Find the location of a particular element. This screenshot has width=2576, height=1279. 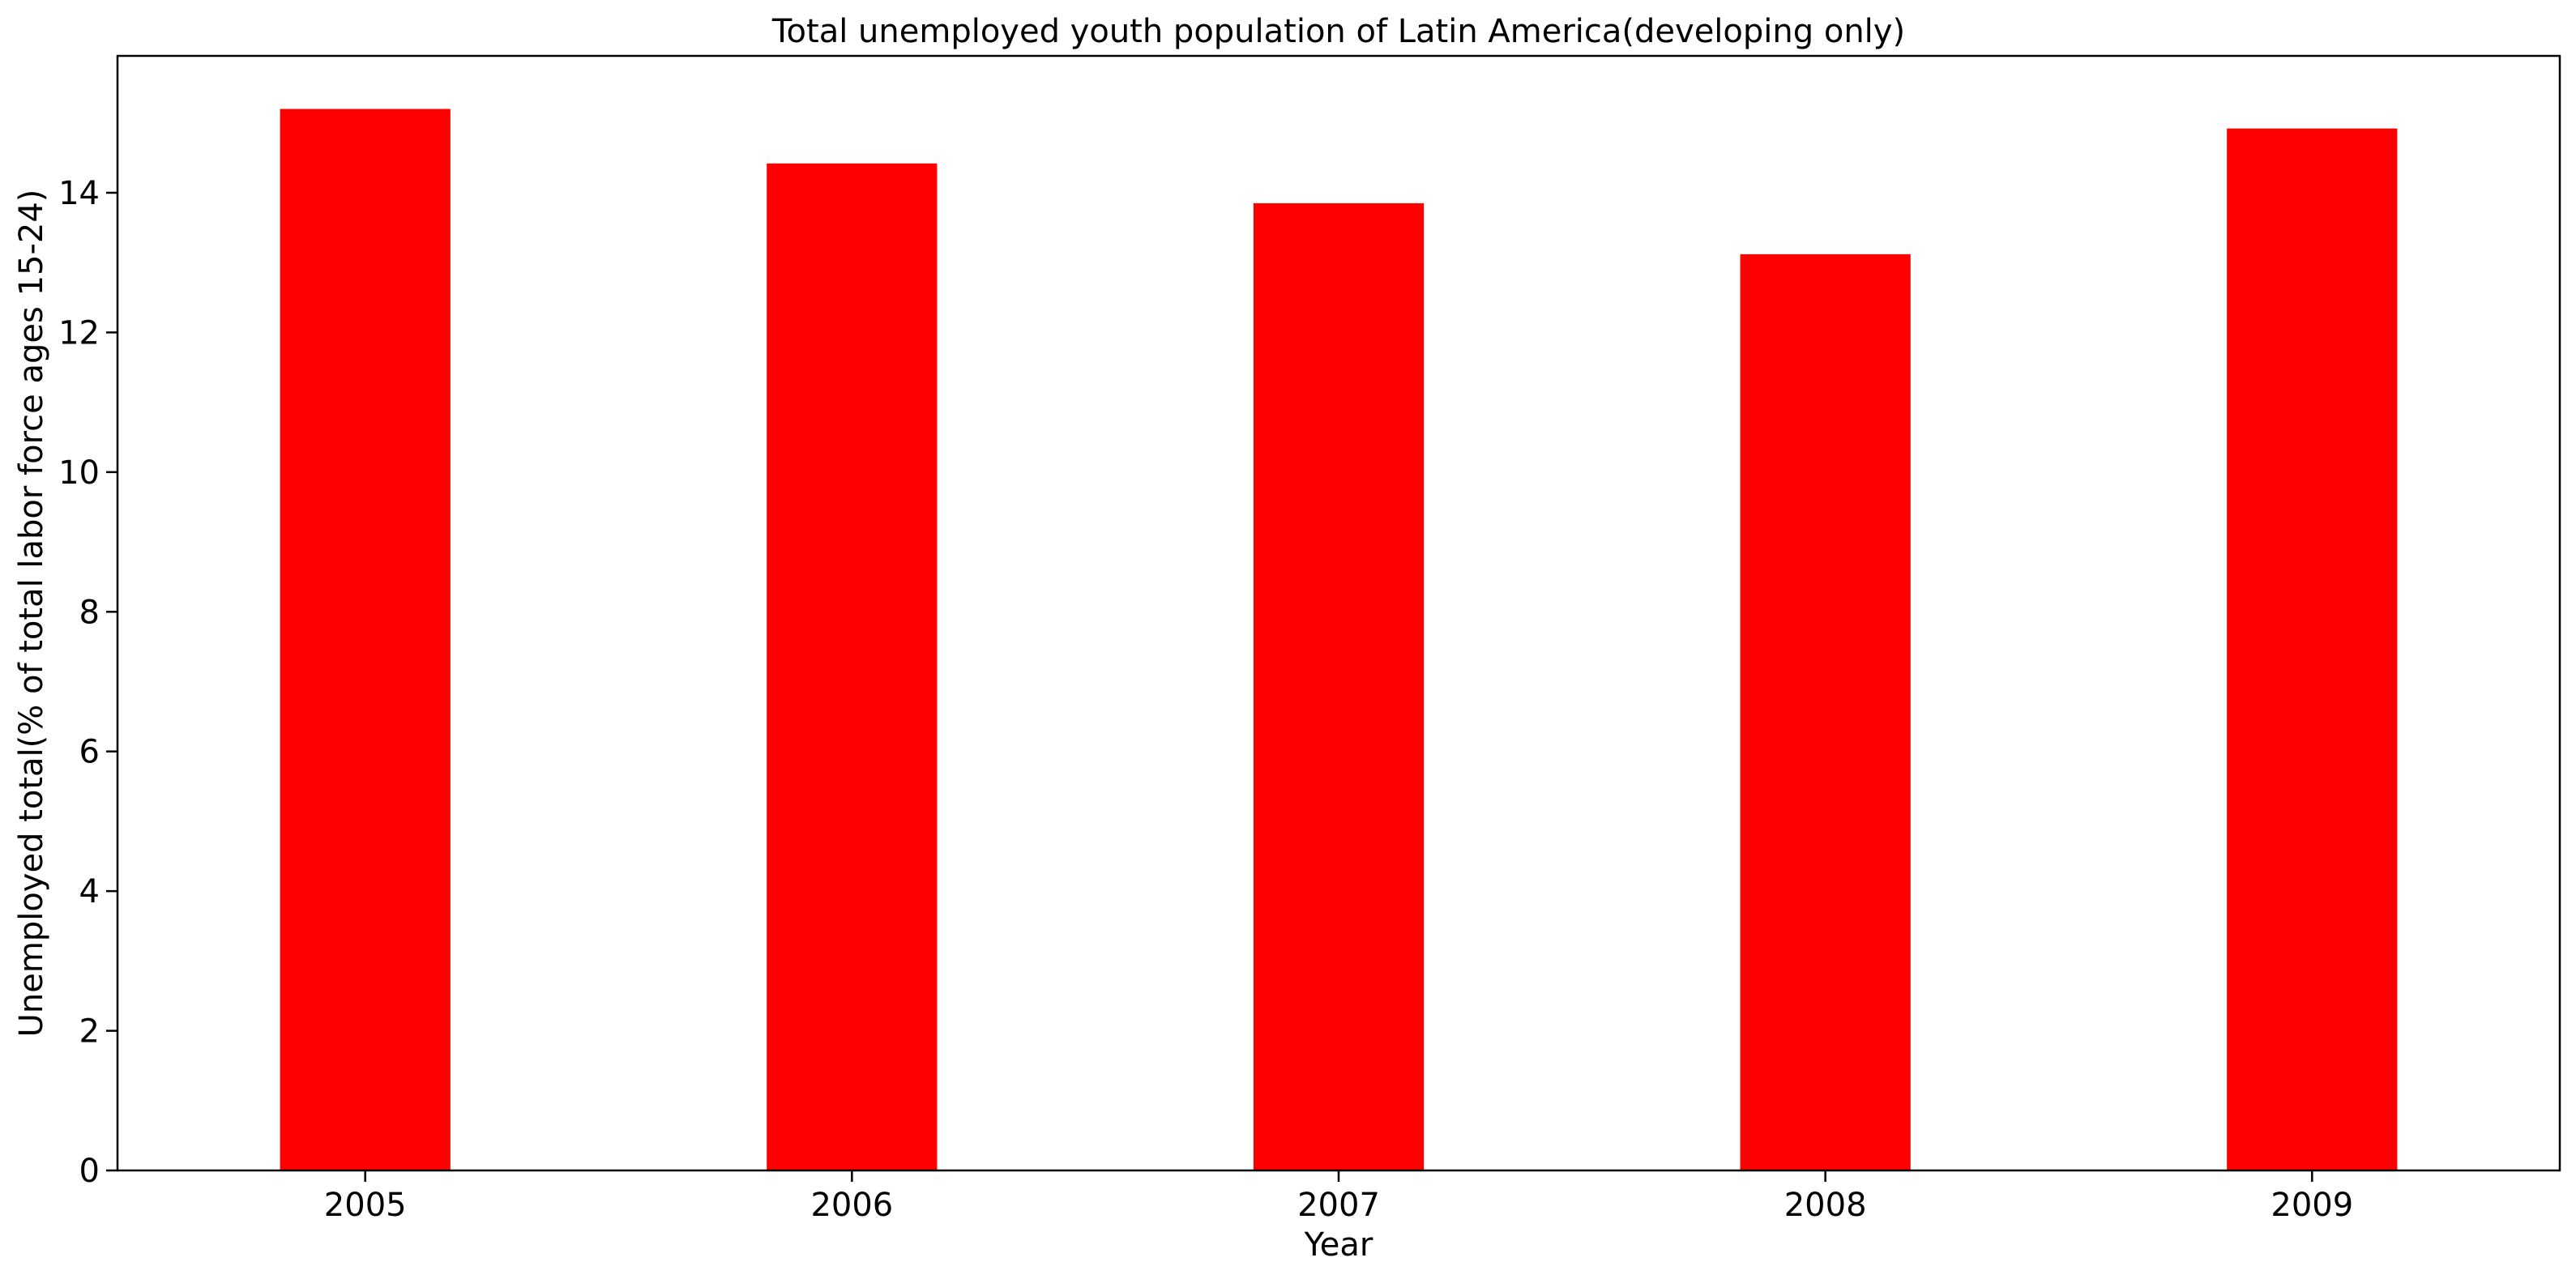

bar-2007 is located at coordinates (1339, 686).